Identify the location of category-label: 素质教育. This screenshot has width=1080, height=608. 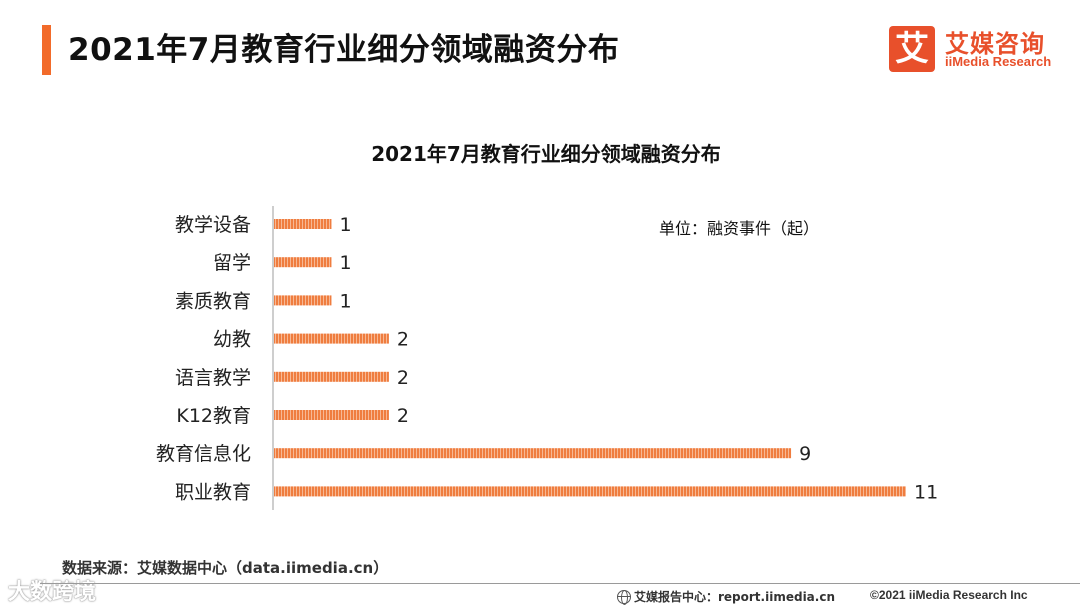
(213, 301).